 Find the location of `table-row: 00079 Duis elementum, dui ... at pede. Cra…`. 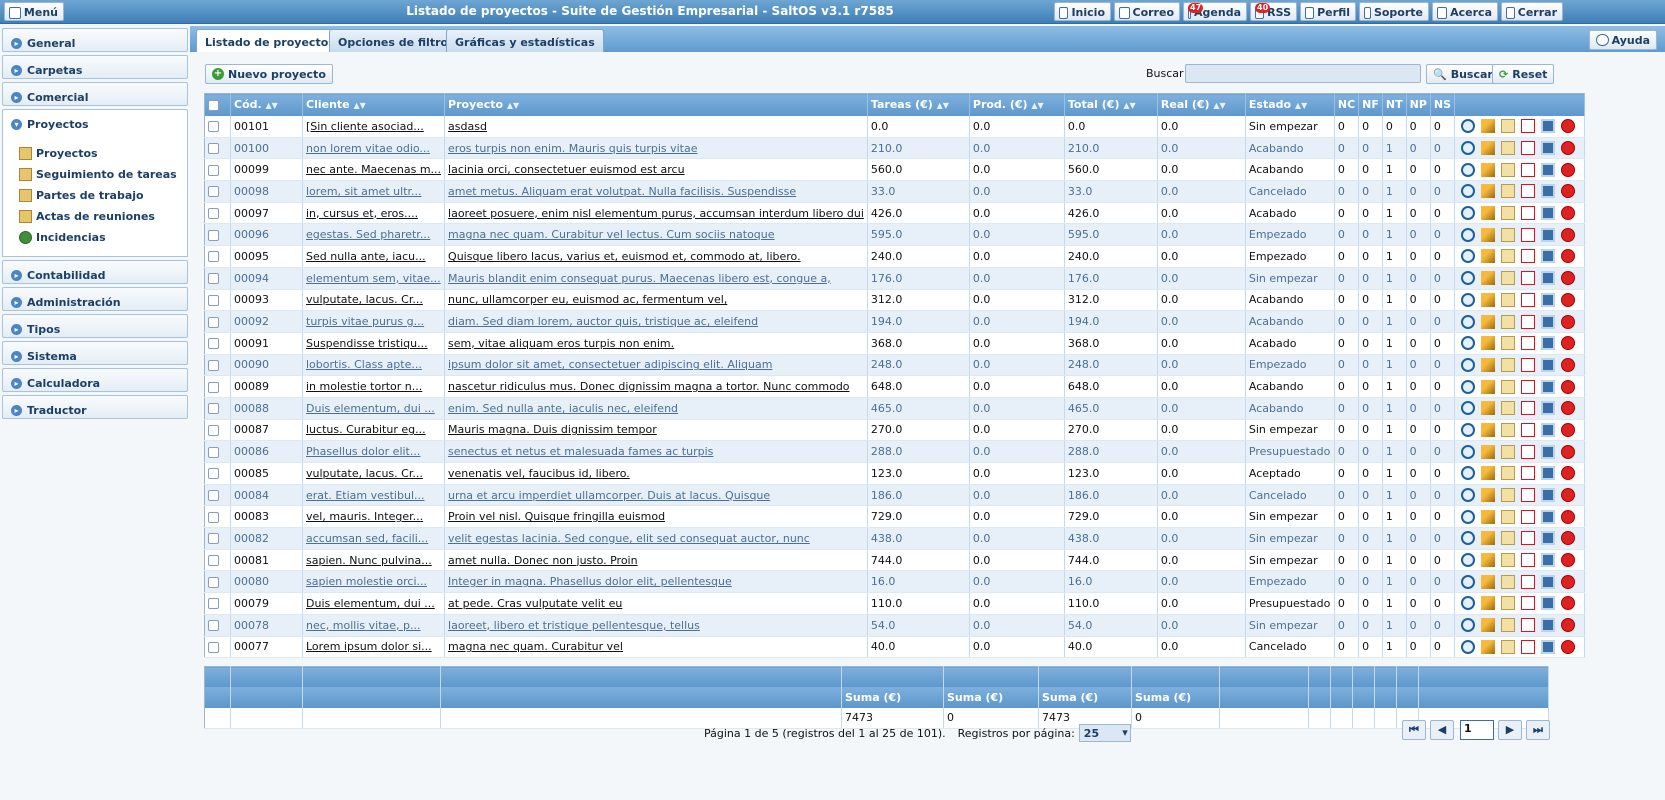

table-row: 00079 Duis elementum, dui ... at pede. Cra… is located at coordinates (895, 603).